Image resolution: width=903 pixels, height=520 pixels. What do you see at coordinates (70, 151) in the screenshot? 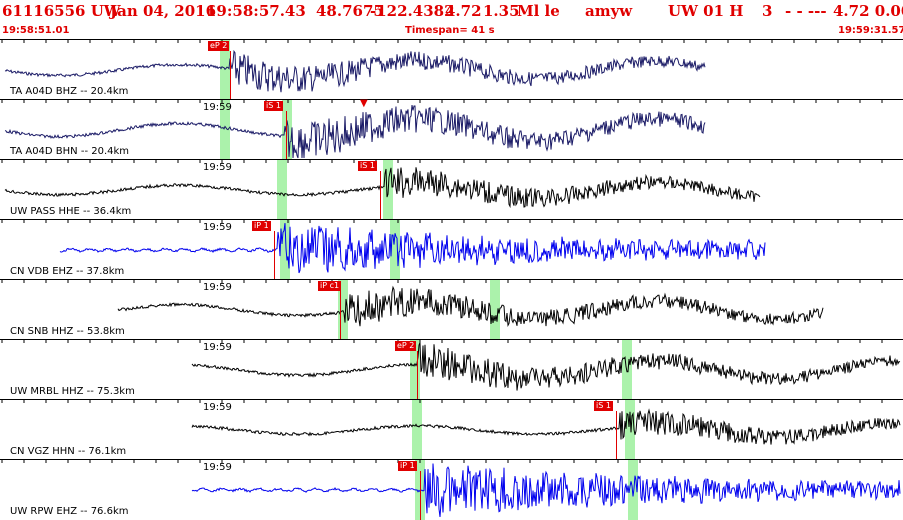
I see `channel-label: TA A04D BHN -- 20.4km` at bounding box center [70, 151].